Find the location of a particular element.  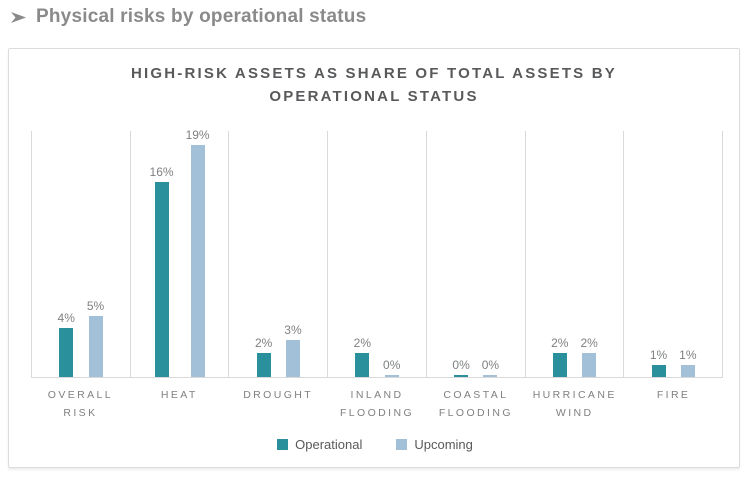

legend-label-upcoming: Upcoming is located at coordinates (443, 444).